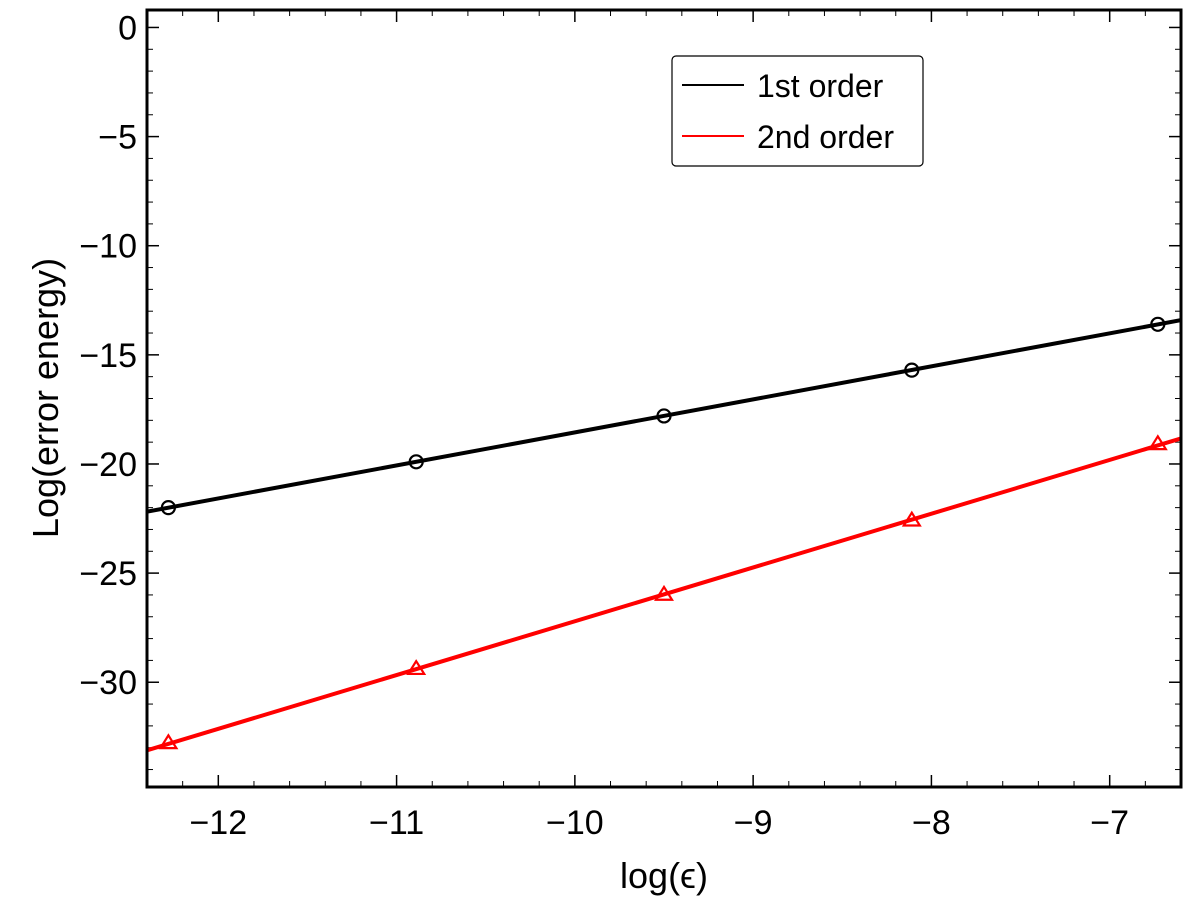  I want to click on x-tick-label: −11, so click(396, 823).